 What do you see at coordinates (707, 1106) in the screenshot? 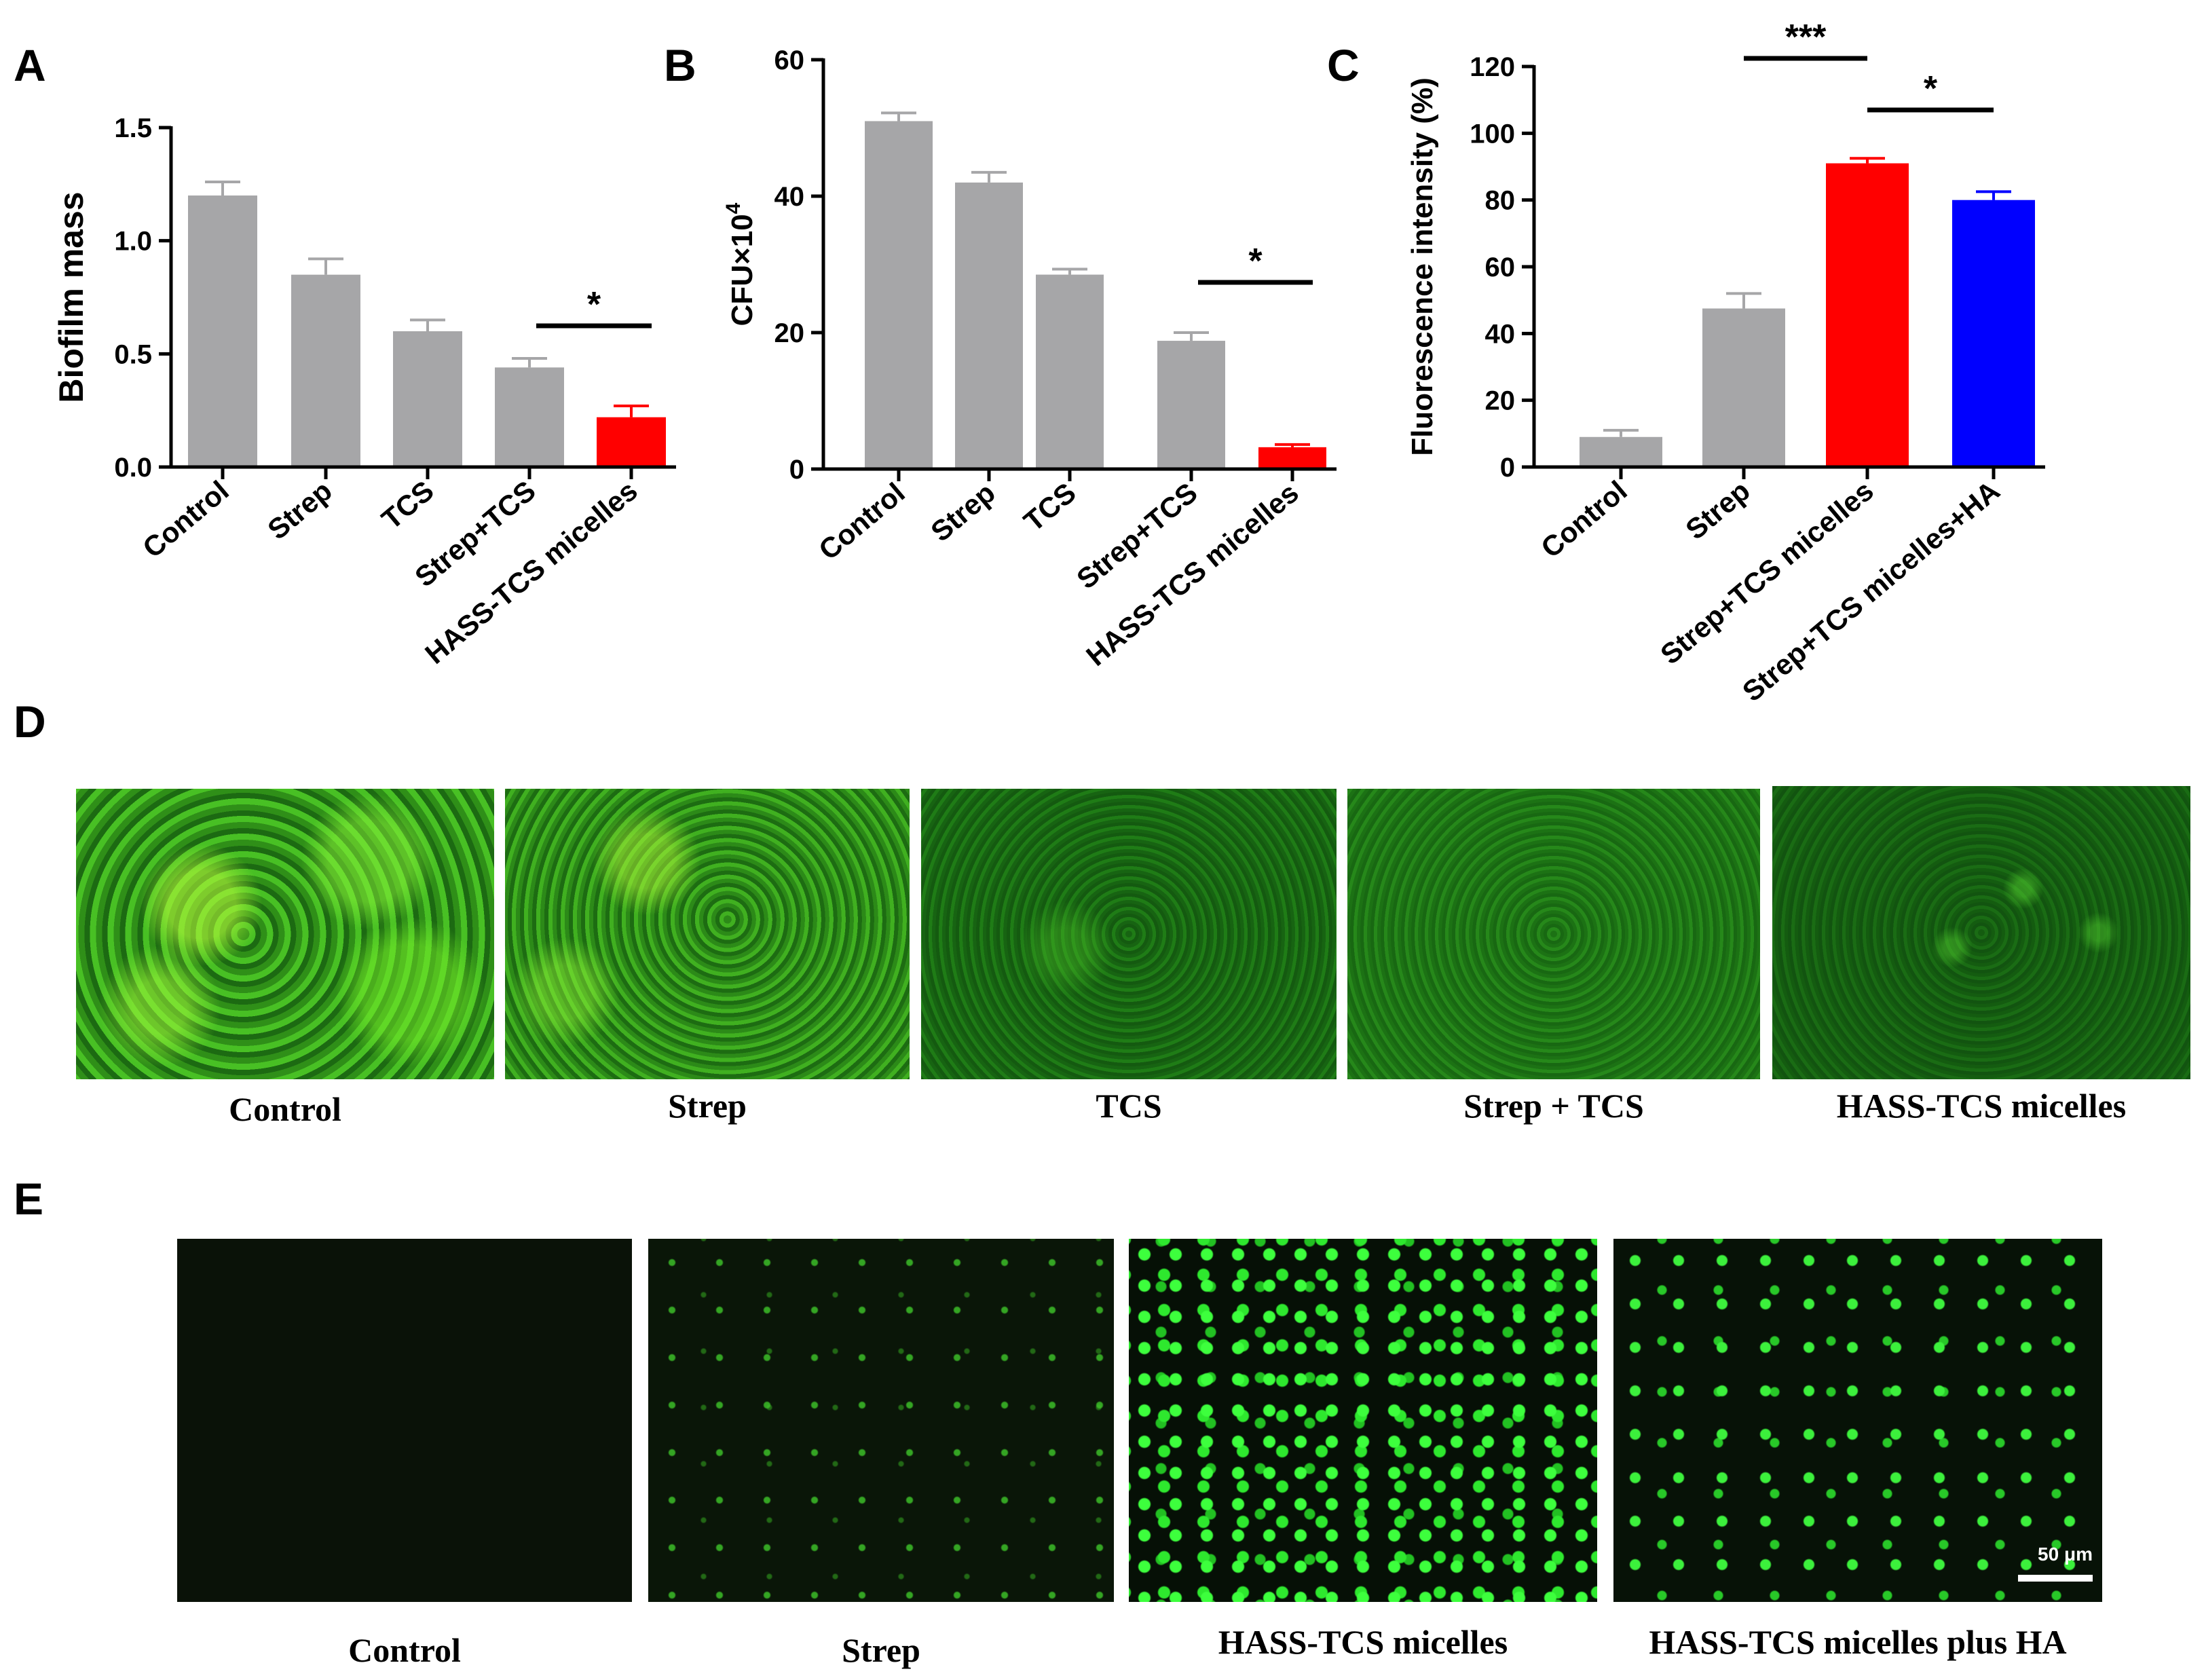
I see `micrograph-d-label-strep: Strep` at bounding box center [707, 1106].